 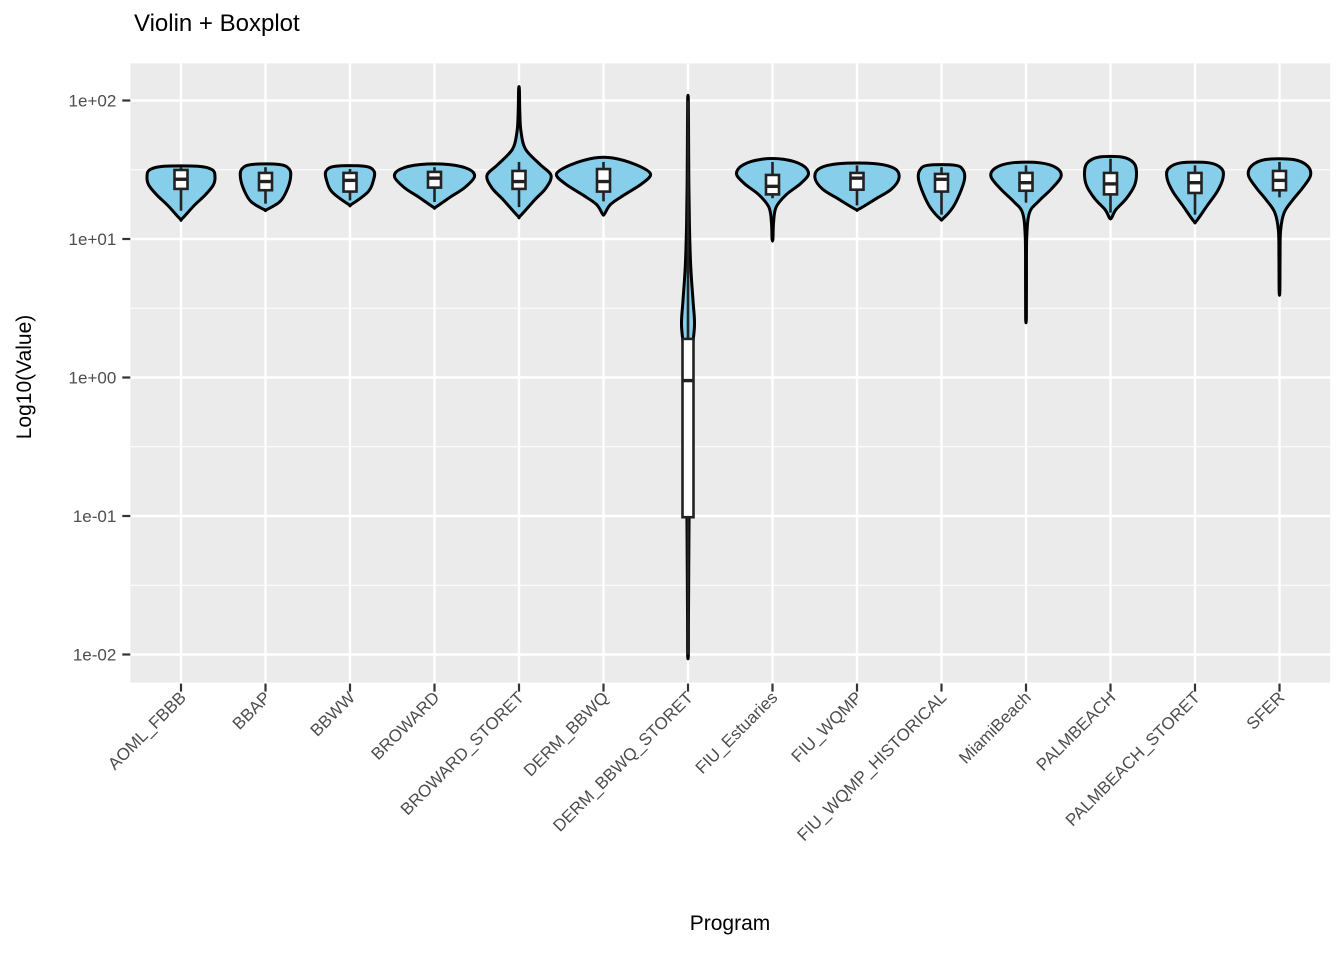 I want to click on x-axis-title: Program, so click(x=730, y=923).